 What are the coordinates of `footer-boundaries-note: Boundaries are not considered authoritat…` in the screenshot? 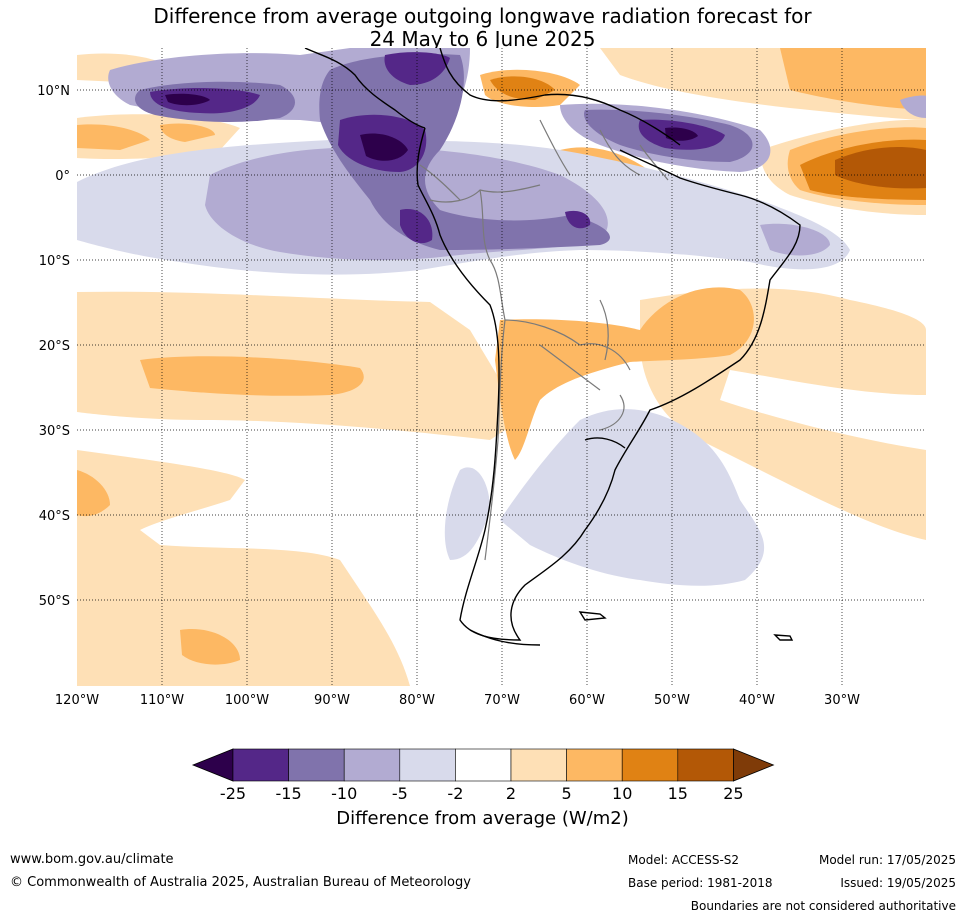 It's located at (823, 906).